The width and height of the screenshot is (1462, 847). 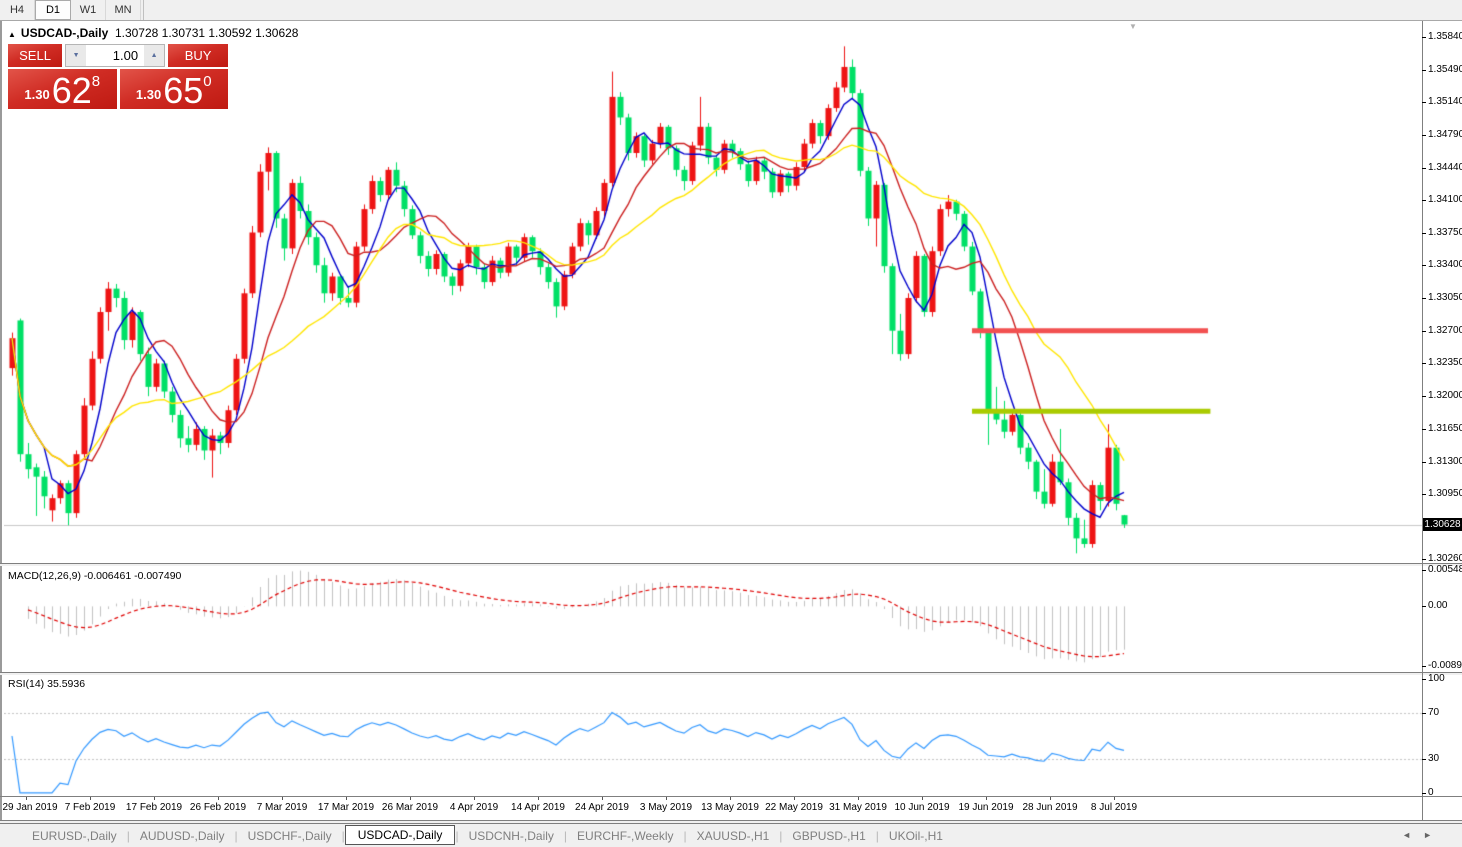 I want to click on price-tick-label: 1.35140, so click(x=1445, y=102).